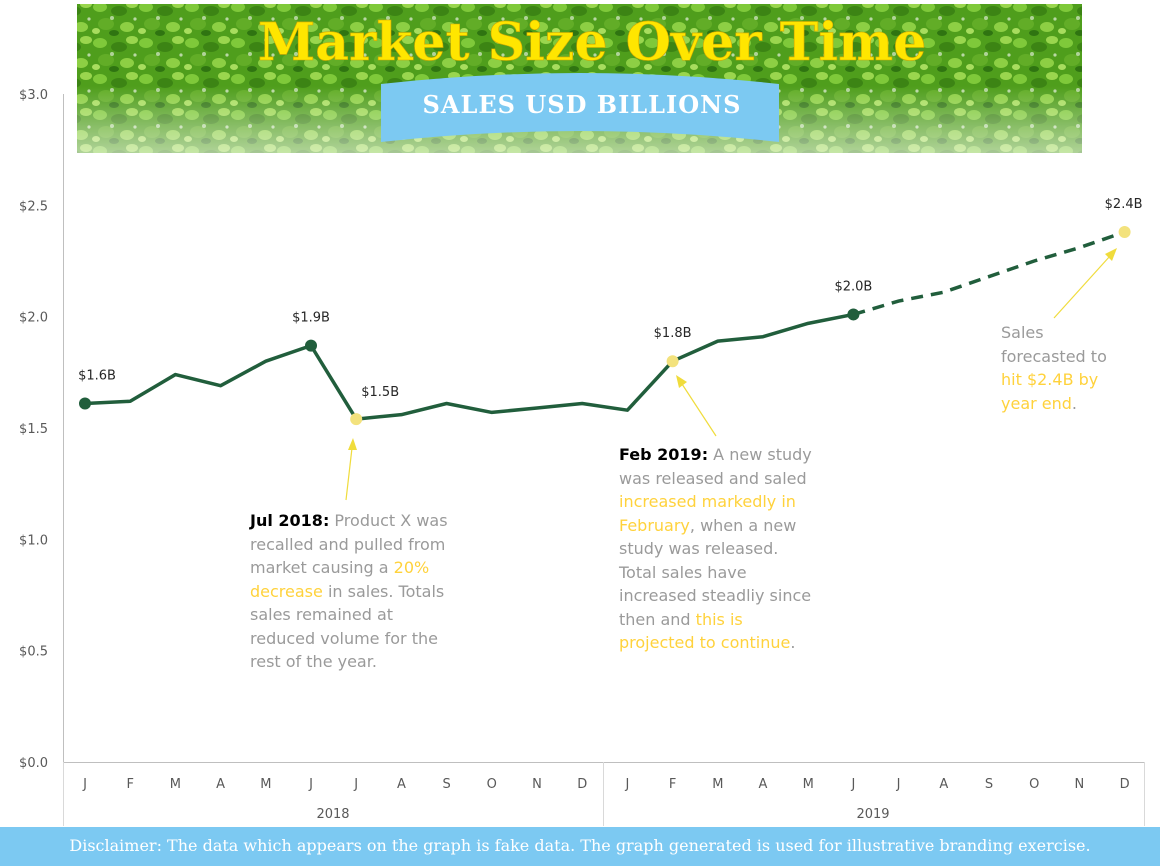  What do you see at coordinates (681, 381) in the screenshot?
I see `arrow-feb-2019-head` at bounding box center [681, 381].